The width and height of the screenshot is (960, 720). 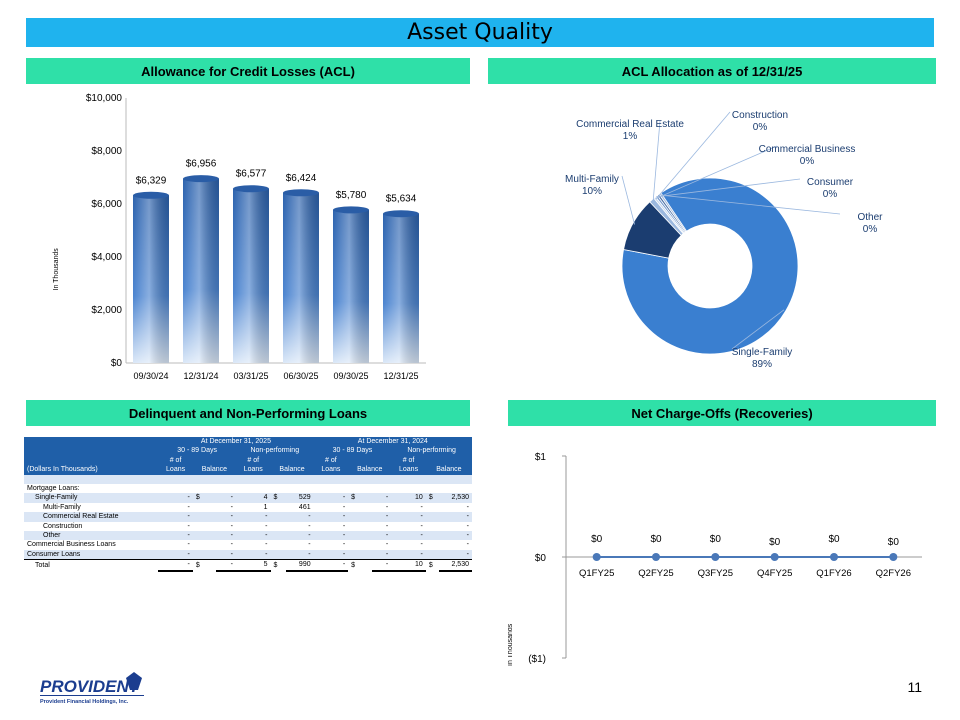 What do you see at coordinates (760, 115) in the screenshot?
I see `pie-slice-label: Construction` at bounding box center [760, 115].